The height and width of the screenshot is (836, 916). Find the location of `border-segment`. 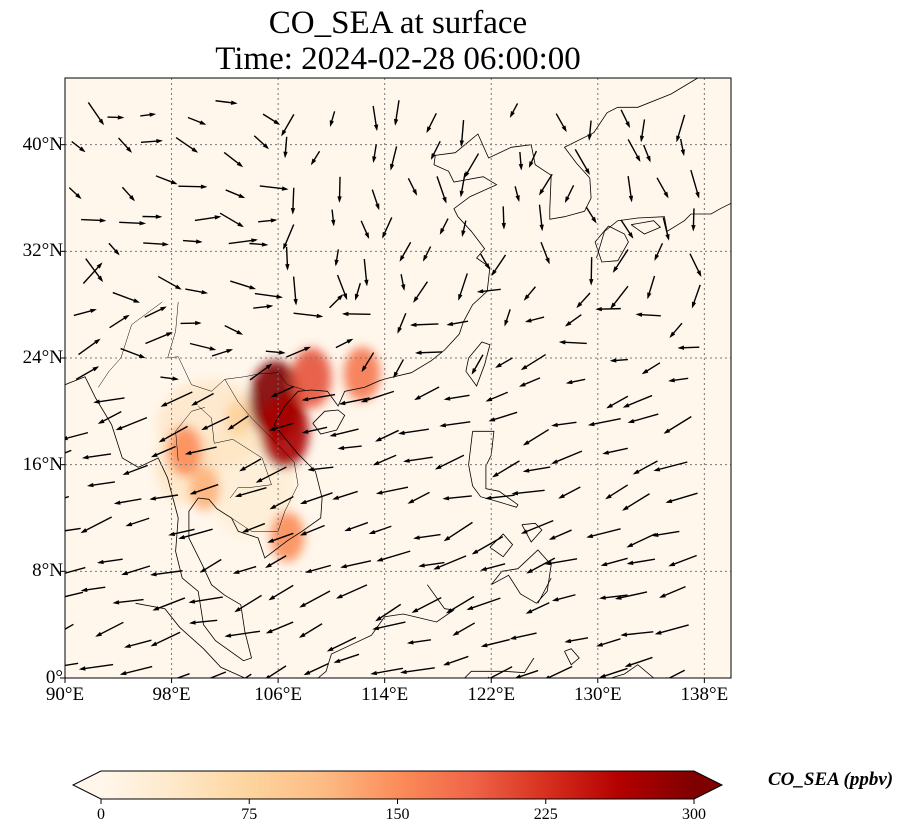

border-segment is located at coordinates (261, 455).